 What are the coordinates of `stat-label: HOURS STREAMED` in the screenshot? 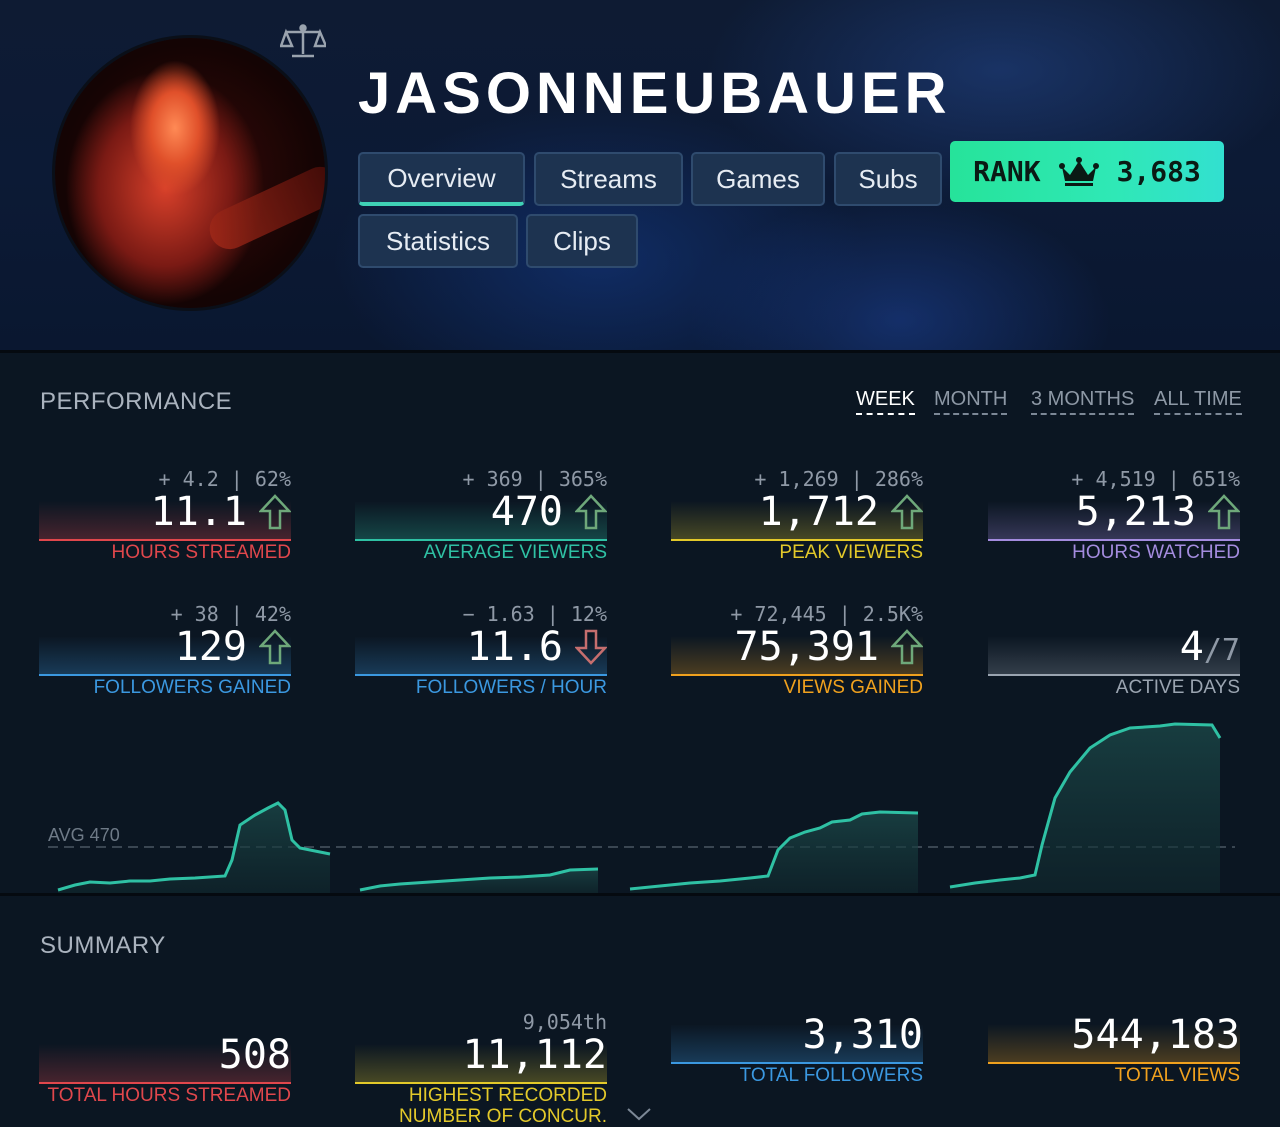 It's located at (201, 552).